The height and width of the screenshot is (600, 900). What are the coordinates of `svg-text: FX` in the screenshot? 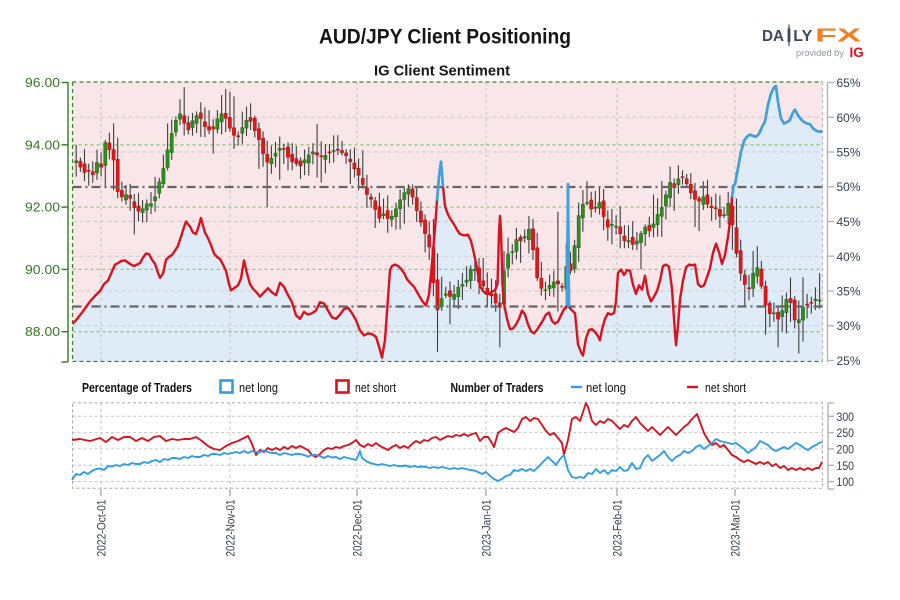 It's located at (838, 35).